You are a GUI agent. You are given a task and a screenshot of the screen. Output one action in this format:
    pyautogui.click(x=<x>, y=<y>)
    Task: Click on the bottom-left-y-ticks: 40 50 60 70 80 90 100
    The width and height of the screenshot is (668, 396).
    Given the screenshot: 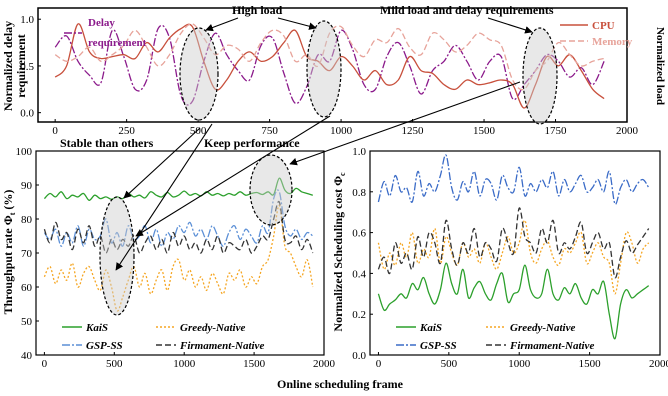 What is the action you would take?
    pyautogui.click(x=27, y=254)
    